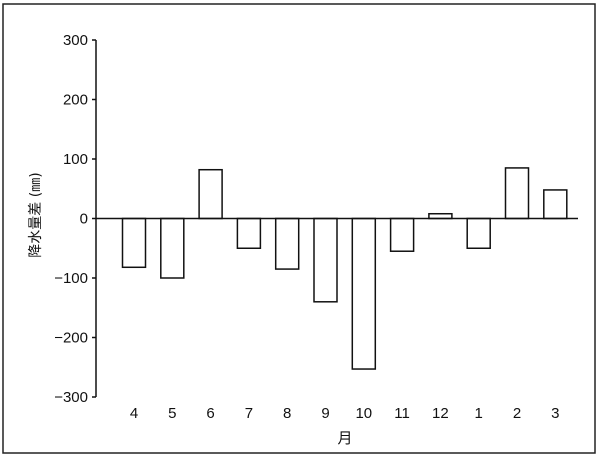 This screenshot has width=600, height=458. Describe the element at coordinates (249, 413) in the screenshot. I see `x-tick-label: 7` at that location.